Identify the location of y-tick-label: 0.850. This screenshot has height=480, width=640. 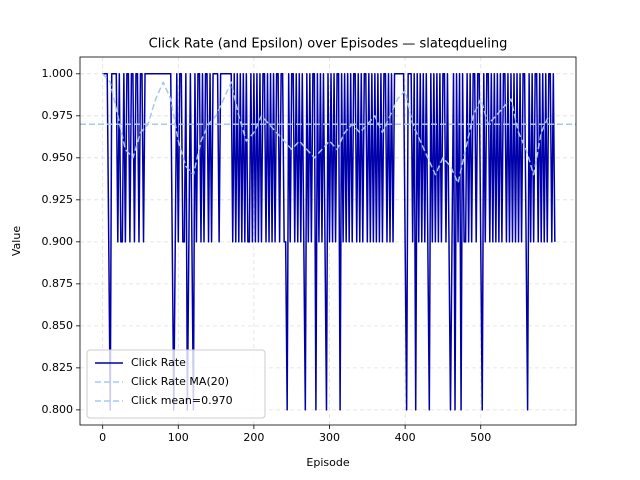
(58, 325).